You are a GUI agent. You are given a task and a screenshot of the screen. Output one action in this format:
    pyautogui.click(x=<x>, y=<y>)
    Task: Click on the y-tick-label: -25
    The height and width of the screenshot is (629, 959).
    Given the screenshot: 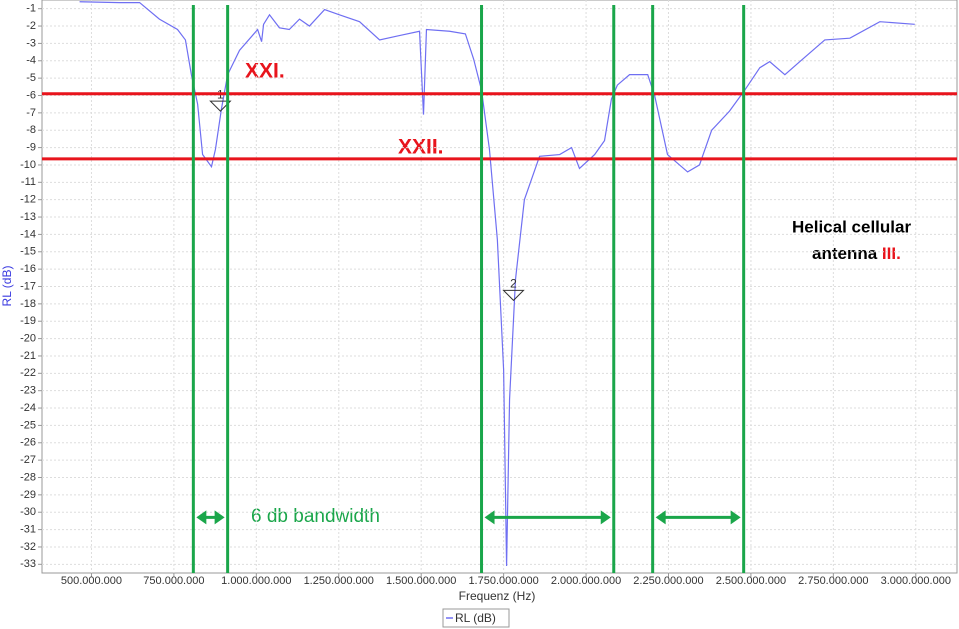 What is the action you would take?
    pyautogui.click(x=28, y=425)
    